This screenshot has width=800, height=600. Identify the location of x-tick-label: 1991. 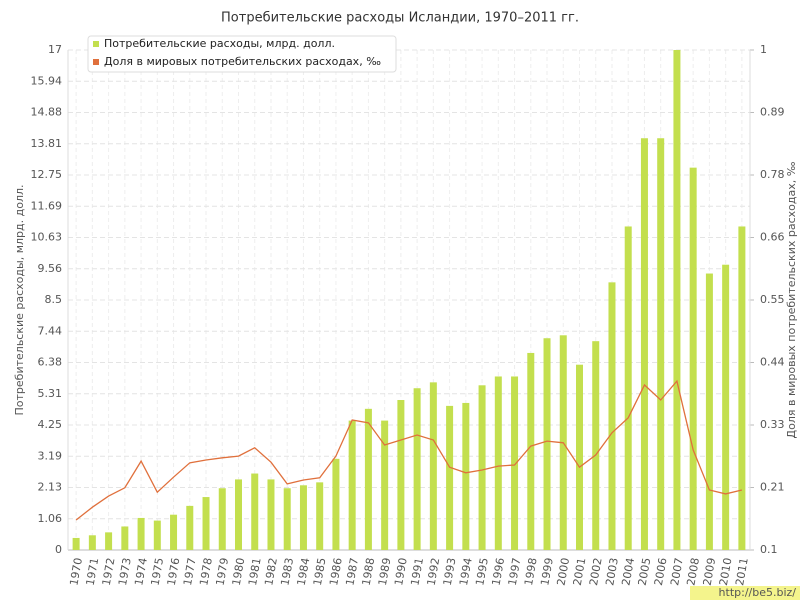
(417, 572).